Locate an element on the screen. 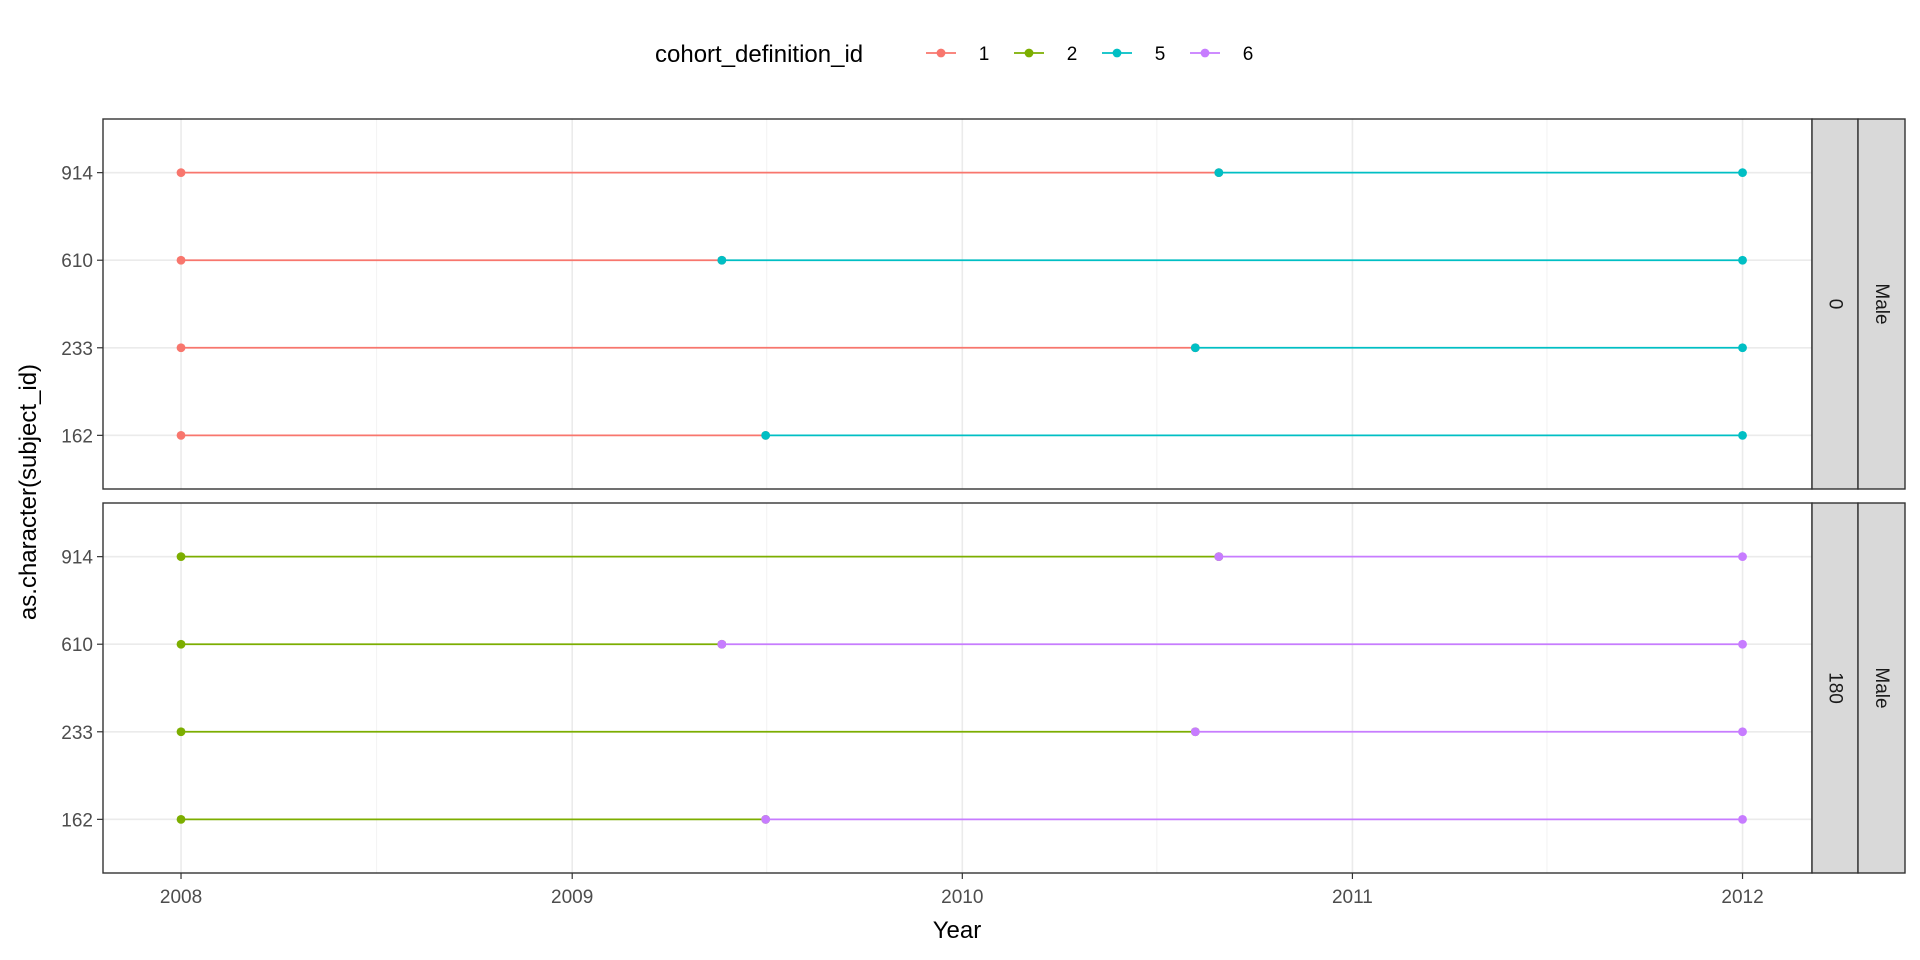  legend-title: cohort_definition_id is located at coordinates (759, 54).